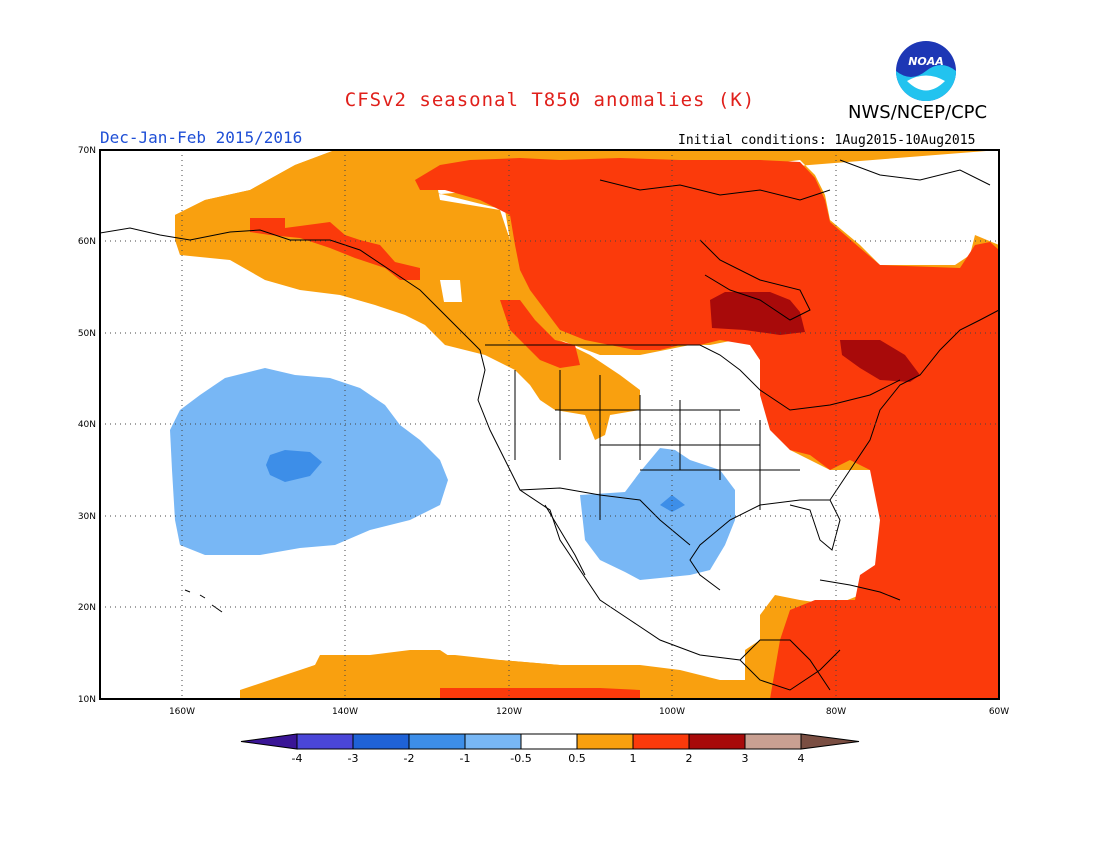  I want to click on central-america, so click(785, 665).